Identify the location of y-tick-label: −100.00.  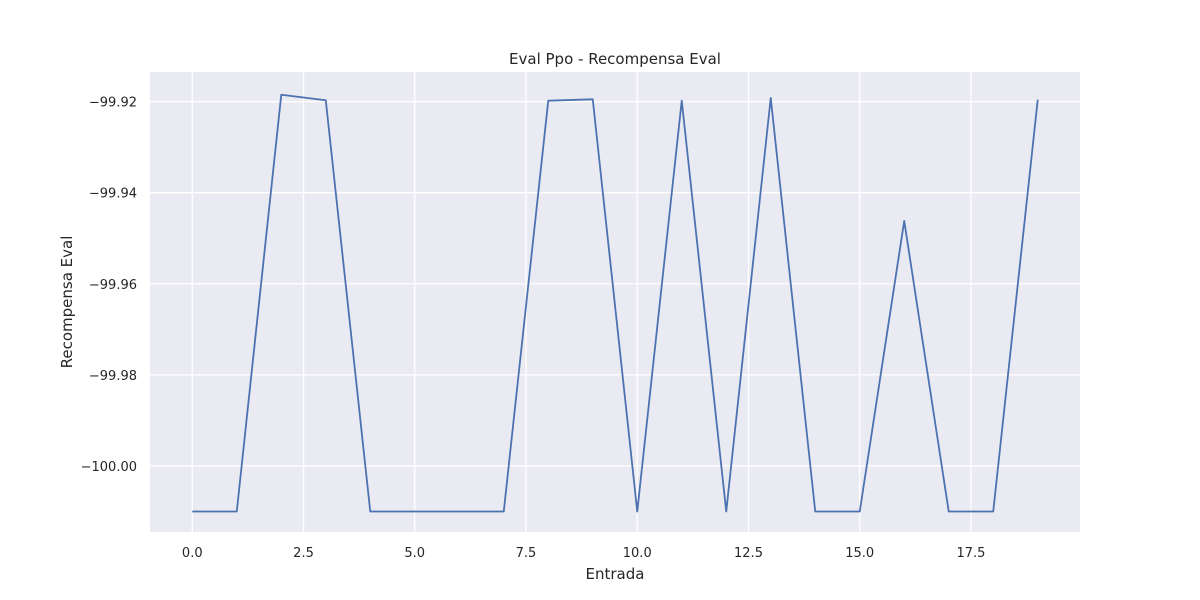
(109, 467).